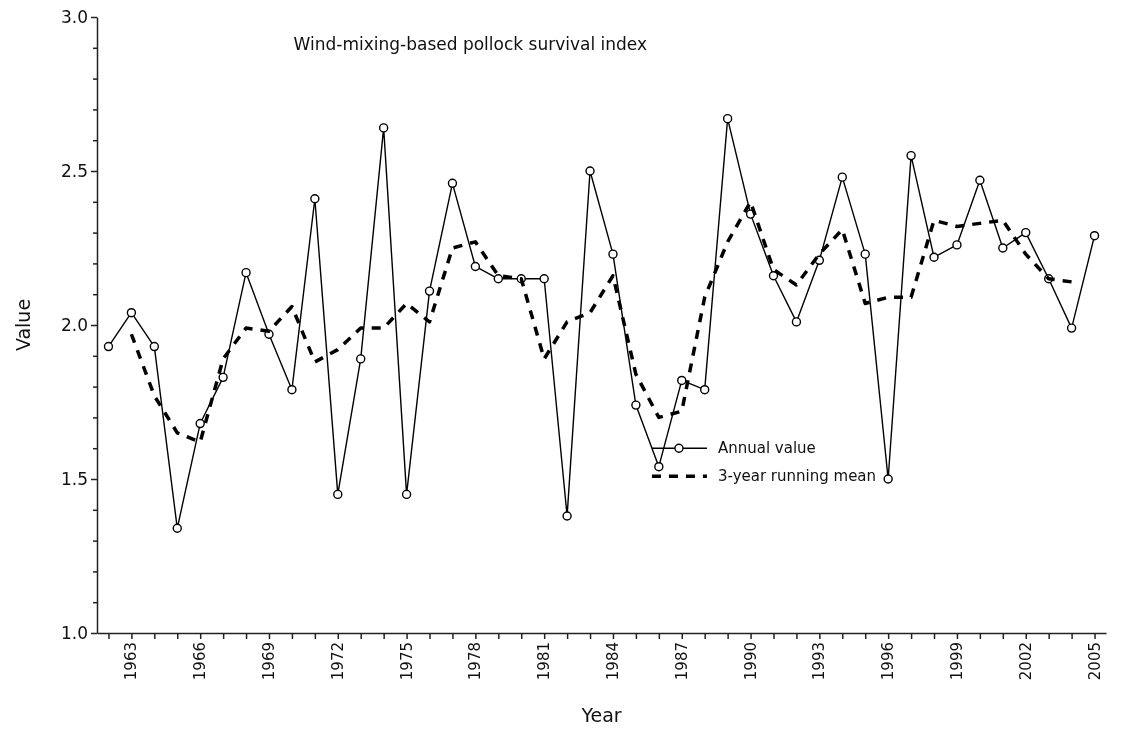 This screenshot has width=1146, height=730. I want to click on x-tick-label: 1996, so click(888, 661).